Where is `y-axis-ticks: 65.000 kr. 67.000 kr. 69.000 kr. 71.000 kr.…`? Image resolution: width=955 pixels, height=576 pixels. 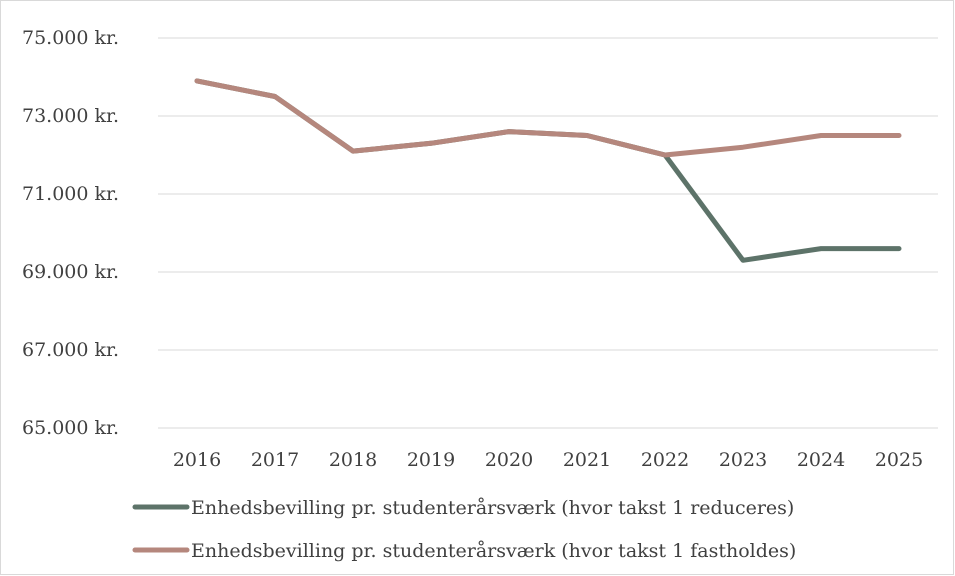
y-axis-ticks: 65.000 kr. 67.000 kr. 69.000 kr. 71.000 kr.… is located at coordinates (70, 233).